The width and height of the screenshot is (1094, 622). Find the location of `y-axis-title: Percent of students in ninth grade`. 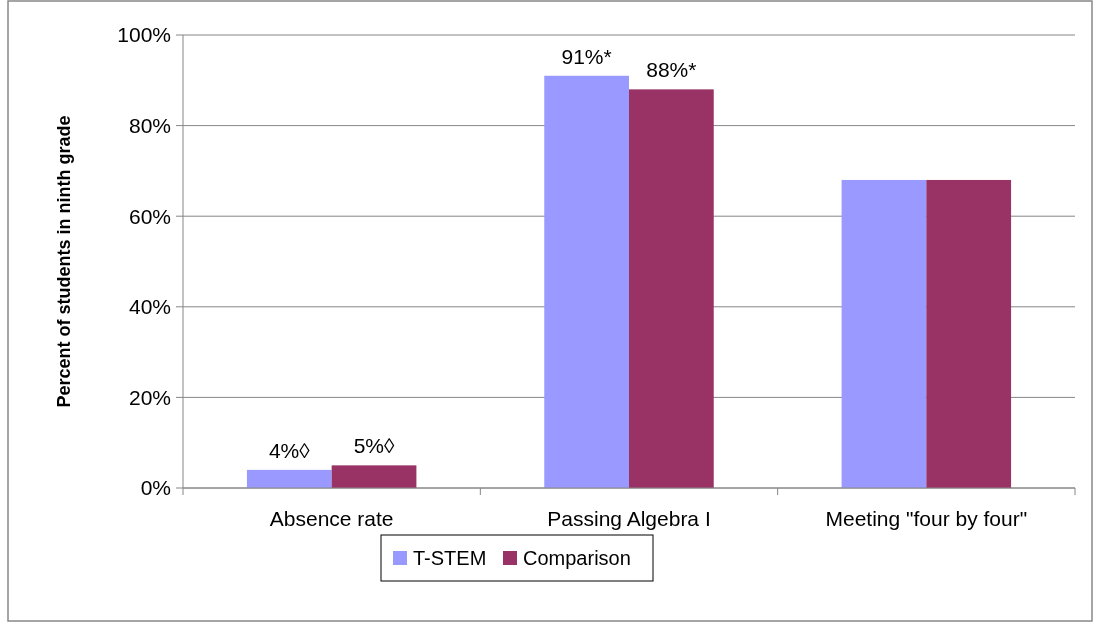

y-axis-title: Percent of students in ninth grade is located at coordinates (64, 261).